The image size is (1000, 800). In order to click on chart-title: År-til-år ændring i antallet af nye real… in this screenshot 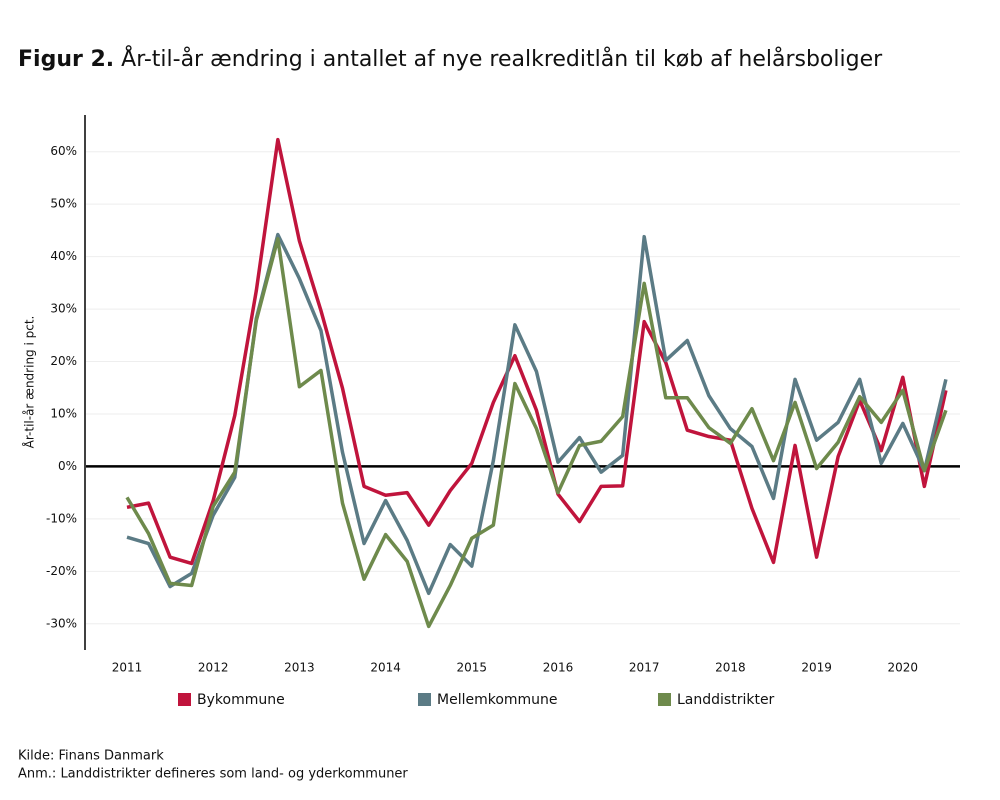, I will do `click(502, 58)`.